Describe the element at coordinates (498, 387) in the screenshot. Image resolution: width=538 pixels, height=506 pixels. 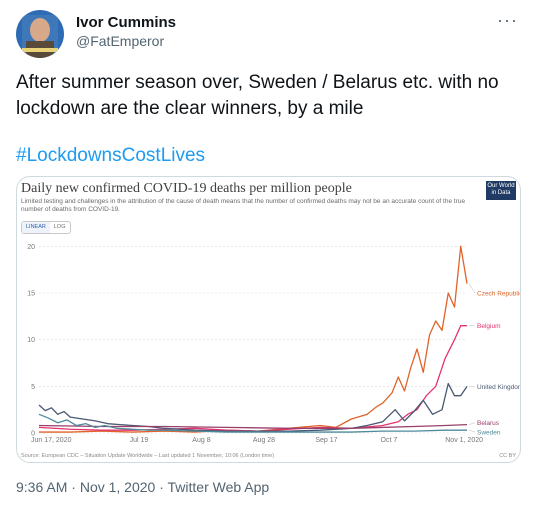
I see `series-label: United Kingdom` at that location.